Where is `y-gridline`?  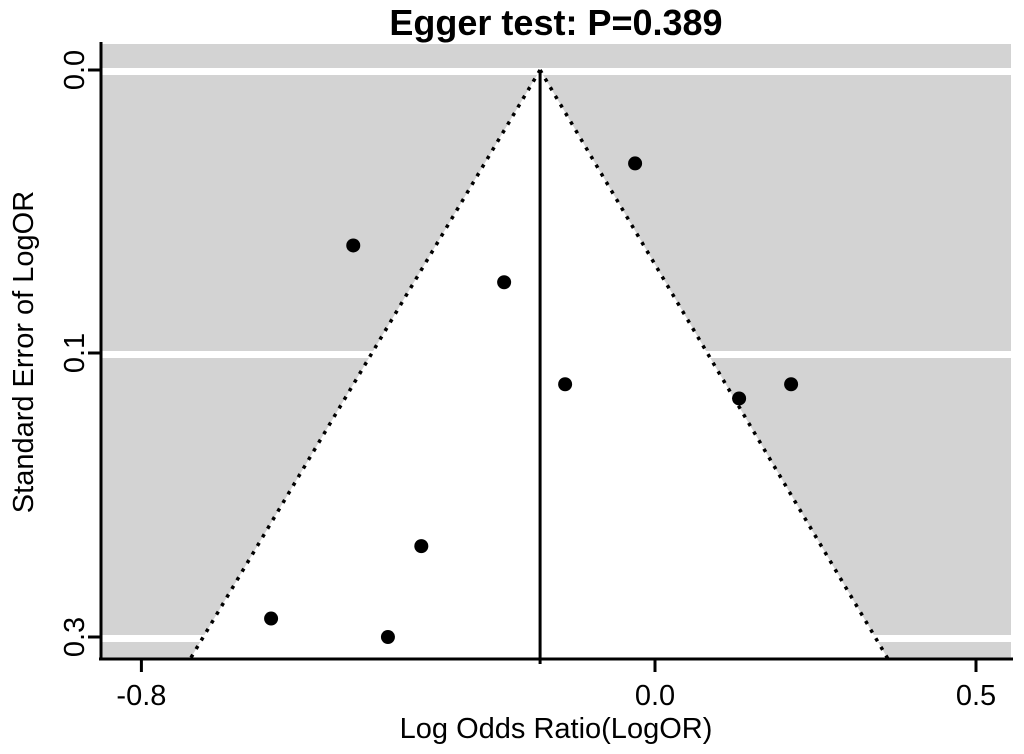
y-gridline is located at coordinates (556, 71).